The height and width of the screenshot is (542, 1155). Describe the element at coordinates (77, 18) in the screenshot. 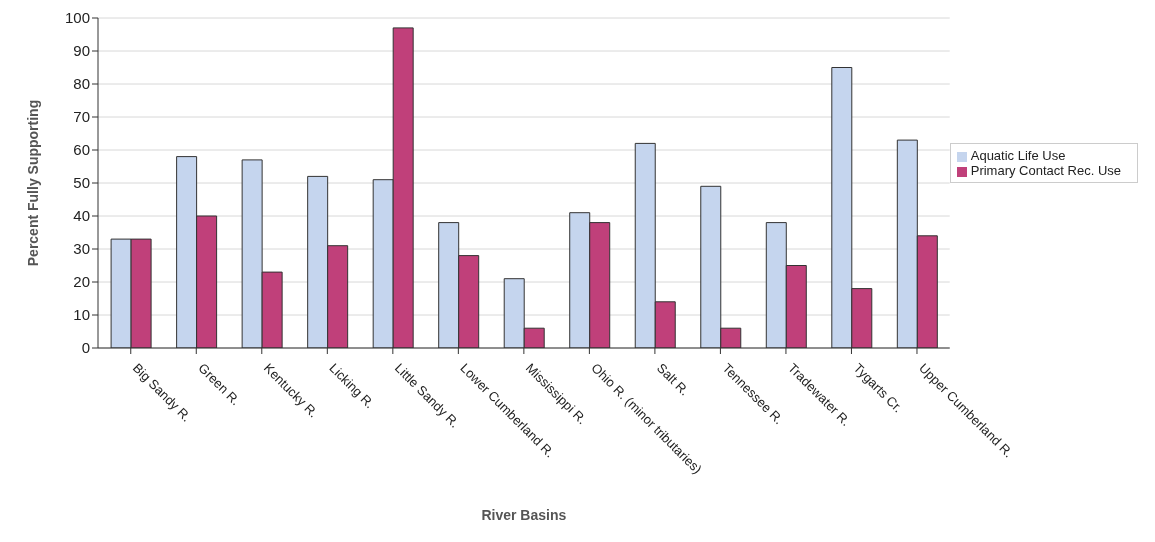

I see `y-tick-label: 100` at that location.